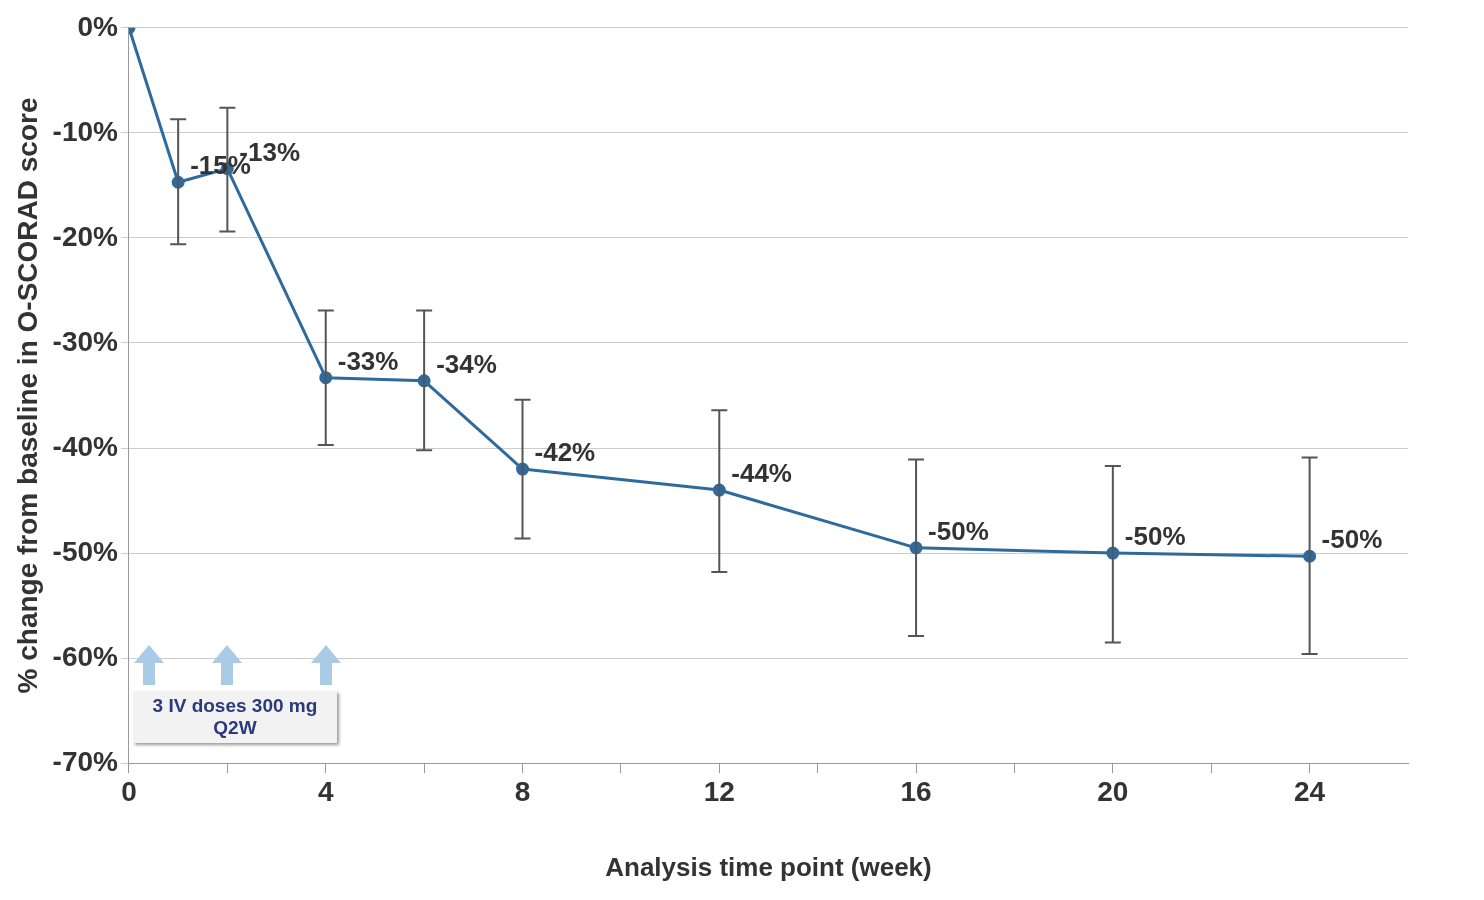  Describe the element at coordinates (466, 363) in the screenshot. I see `data-label: -34%` at that location.